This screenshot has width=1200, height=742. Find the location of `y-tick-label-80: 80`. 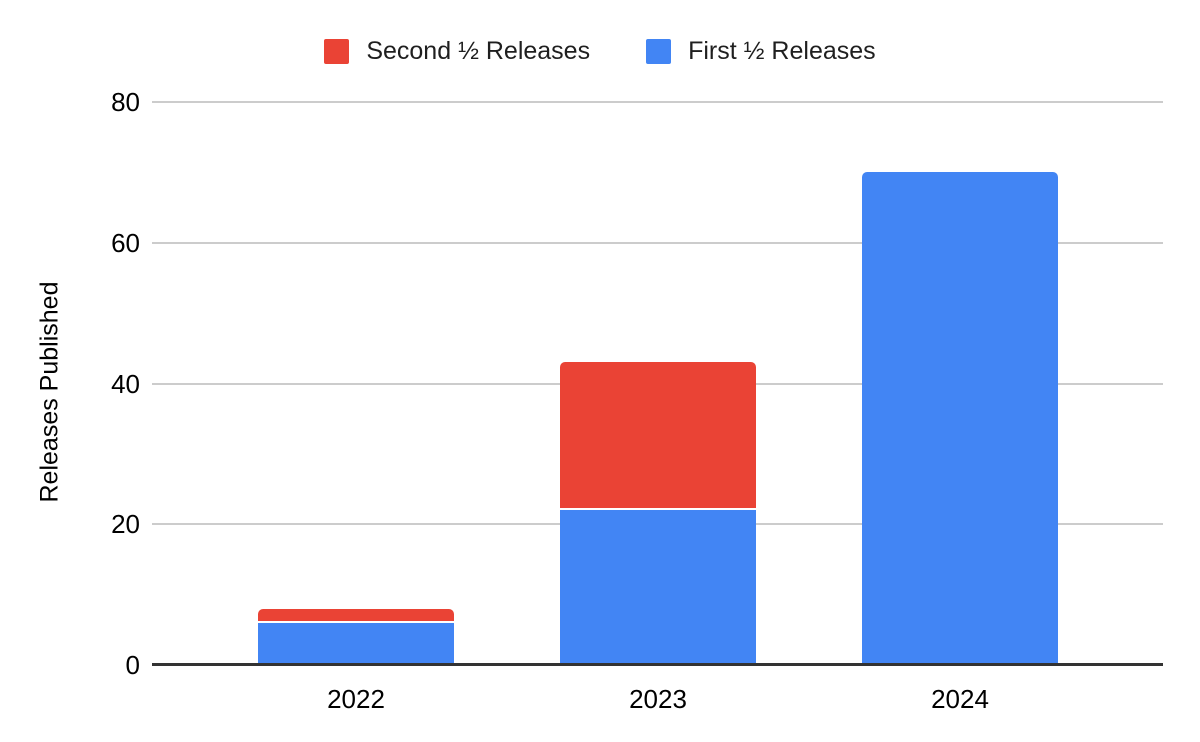

y-tick-label-80: 80 is located at coordinates (125, 102).